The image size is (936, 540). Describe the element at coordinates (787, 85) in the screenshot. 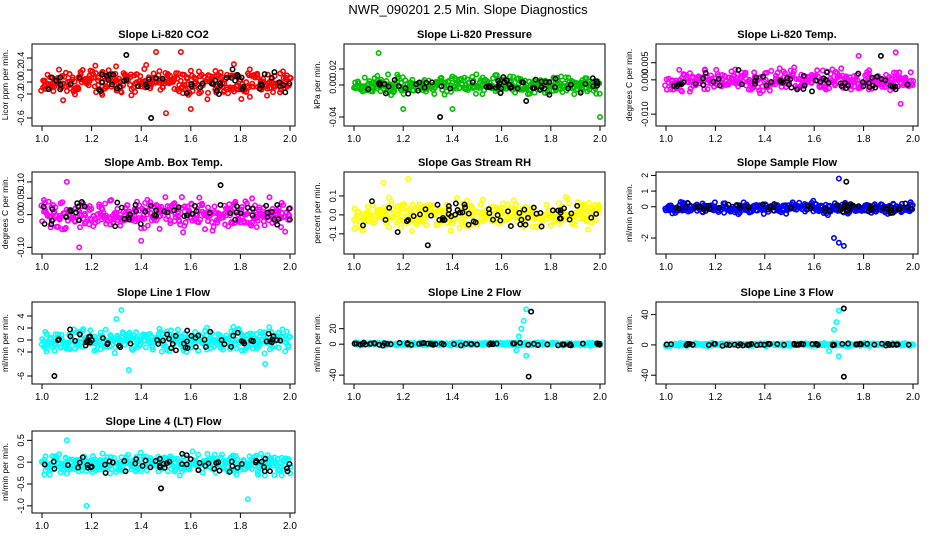

I see `plot-frame` at that location.